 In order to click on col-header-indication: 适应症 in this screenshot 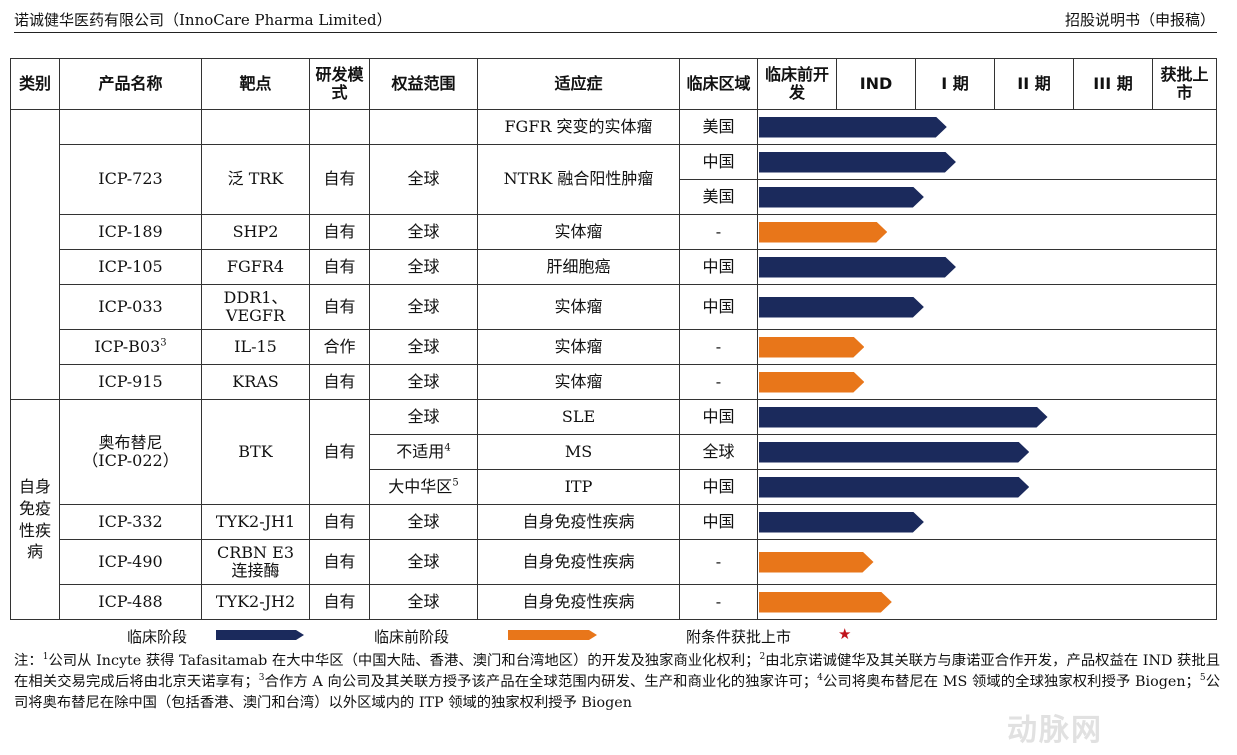, I will do `click(578, 84)`.